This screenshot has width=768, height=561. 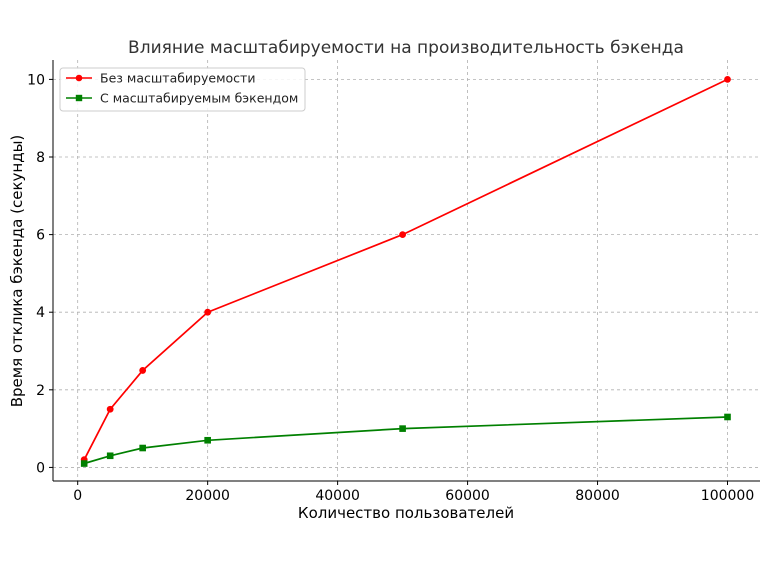 What do you see at coordinates (337, 496) in the screenshot?
I see `x-tick-label-2: 40000` at bounding box center [337, 496].